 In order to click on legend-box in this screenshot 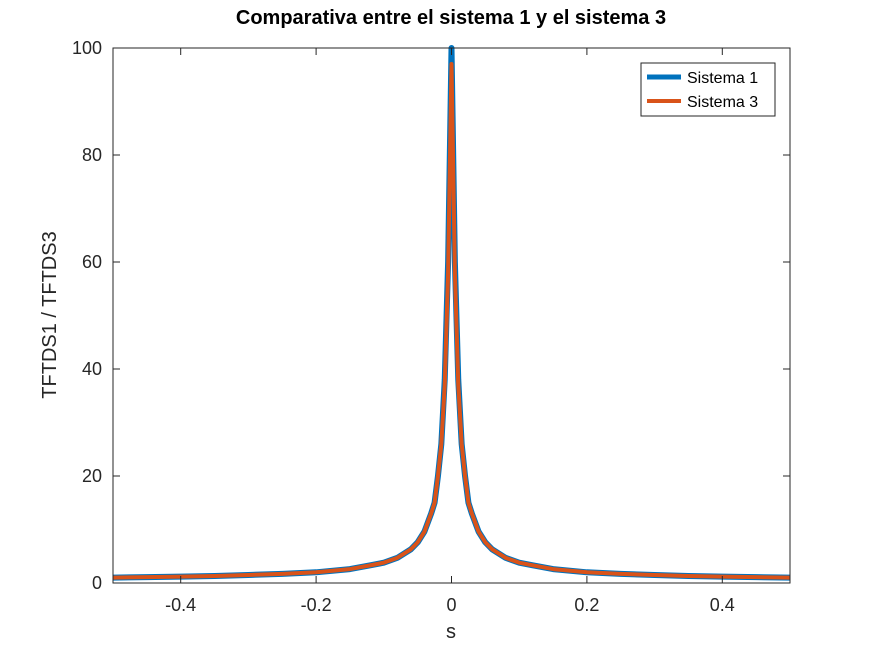, I will do `click(708, 89)`.